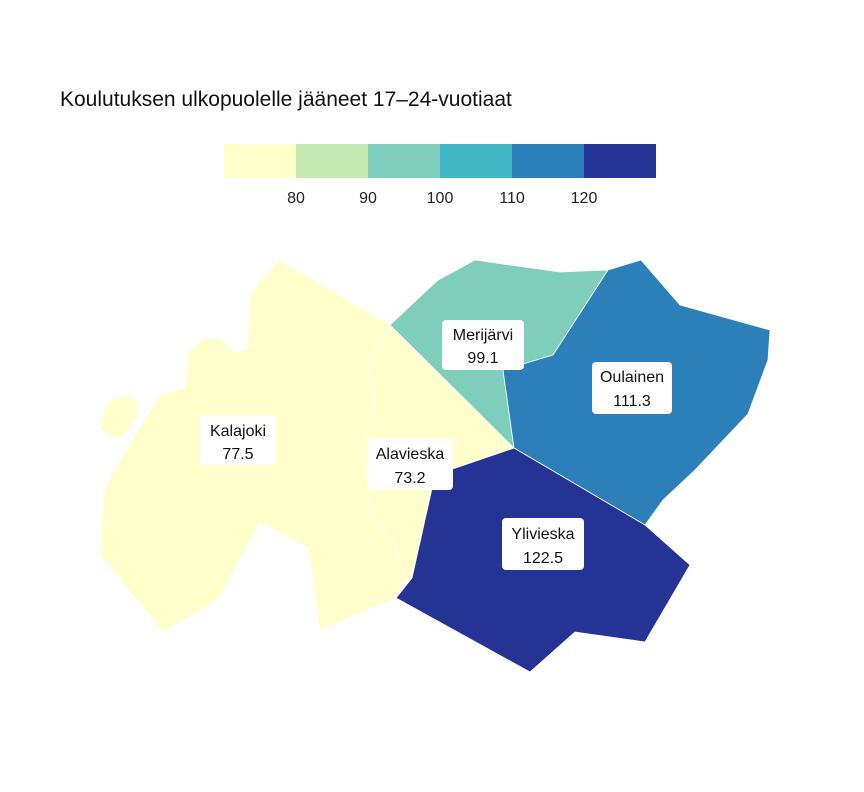 The width and height of the screenshot is (864, 792). What do you see at coordinates (118, 416) in the screenshot?
I see `region-kalajoki-island` at bounding box center [118, 416].